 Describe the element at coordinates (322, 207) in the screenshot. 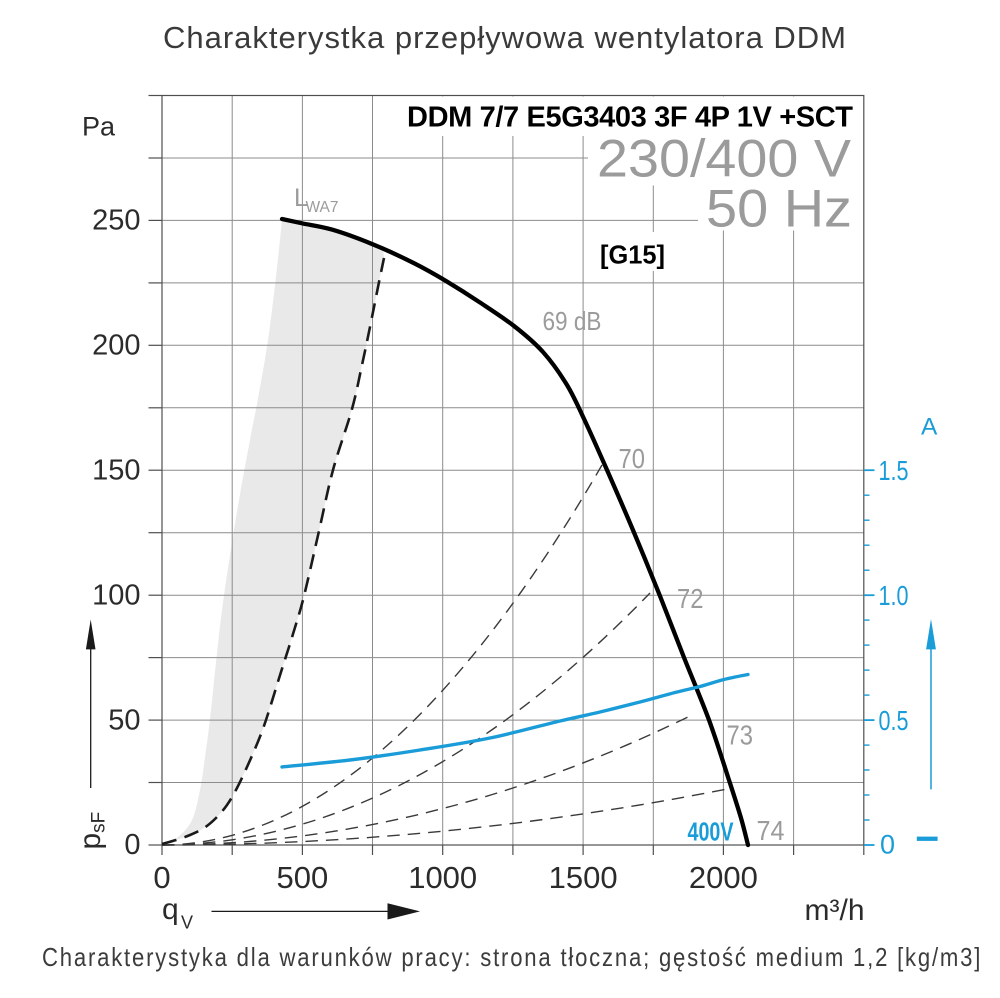

I see `svg-text: WA7` at that location.